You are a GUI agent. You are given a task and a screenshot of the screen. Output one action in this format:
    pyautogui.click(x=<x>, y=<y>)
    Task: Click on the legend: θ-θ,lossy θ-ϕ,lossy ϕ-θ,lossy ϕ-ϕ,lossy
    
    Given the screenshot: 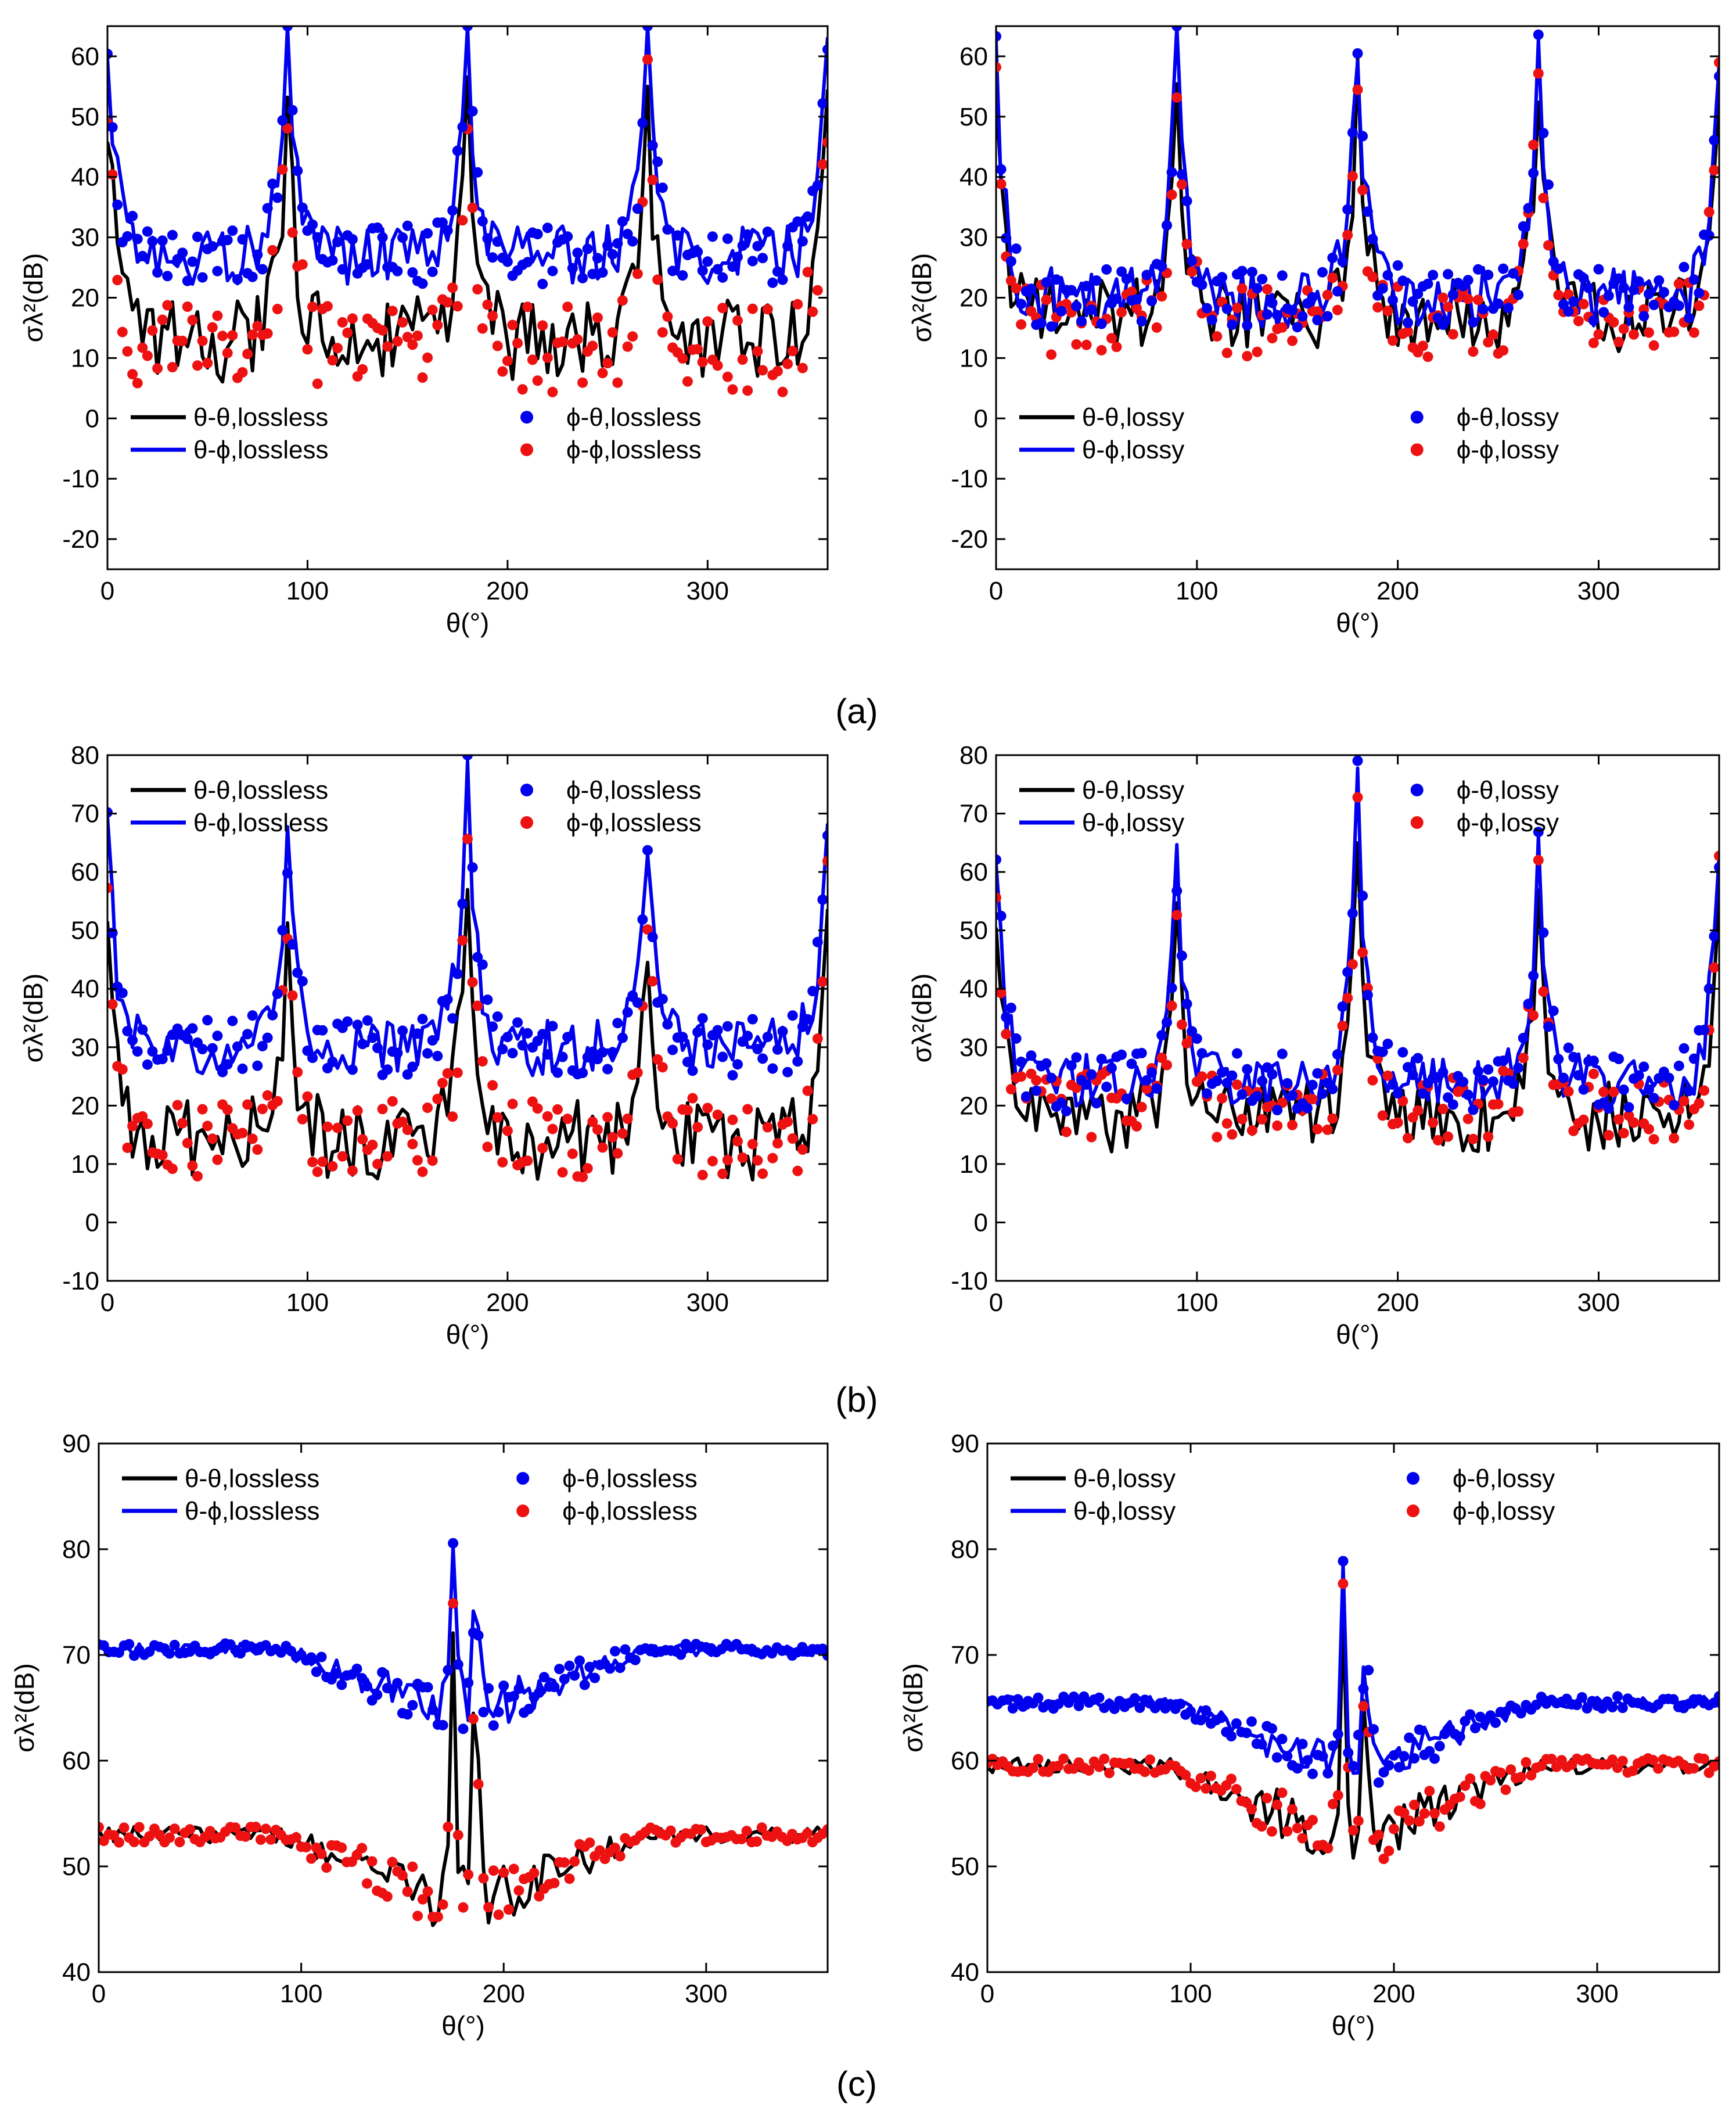 What is the action you would take?
    pyautogui.click(x=1289, y=433)
    